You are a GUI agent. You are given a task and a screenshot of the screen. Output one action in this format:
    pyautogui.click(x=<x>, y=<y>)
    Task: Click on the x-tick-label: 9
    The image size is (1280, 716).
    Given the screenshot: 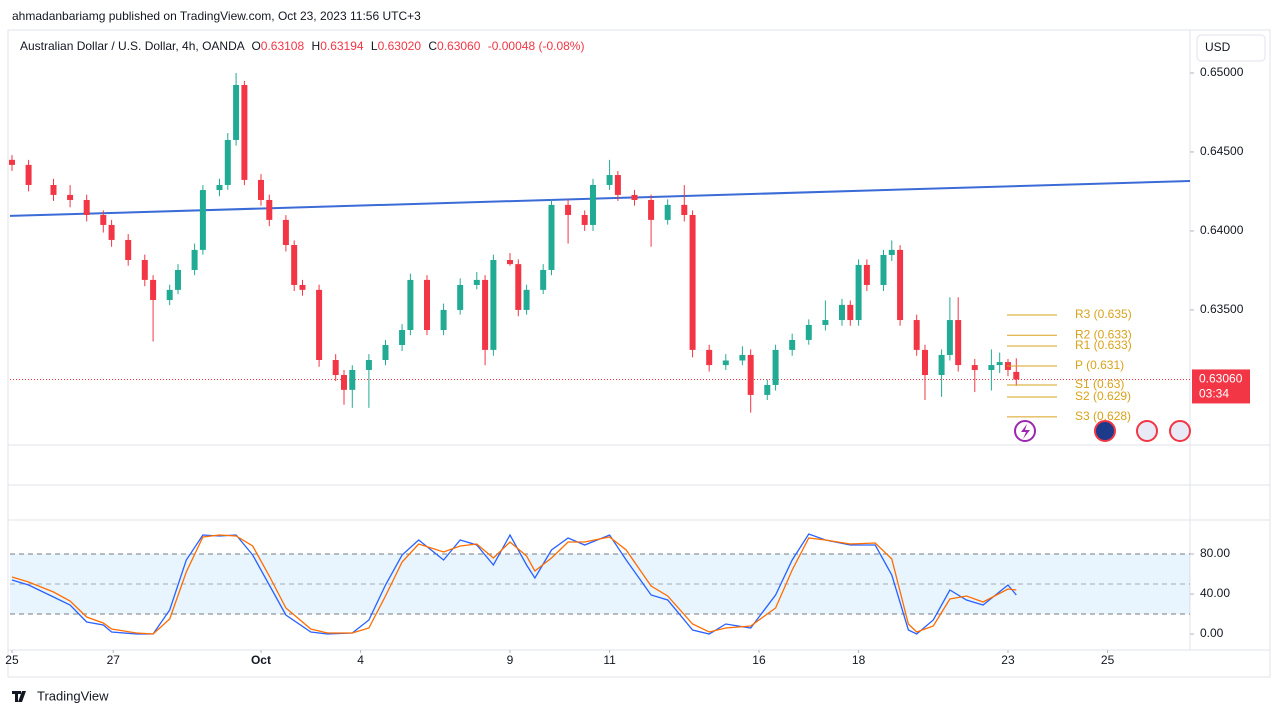 What is the action you would take?
    pyautogui.click(x=510, y=660)
    